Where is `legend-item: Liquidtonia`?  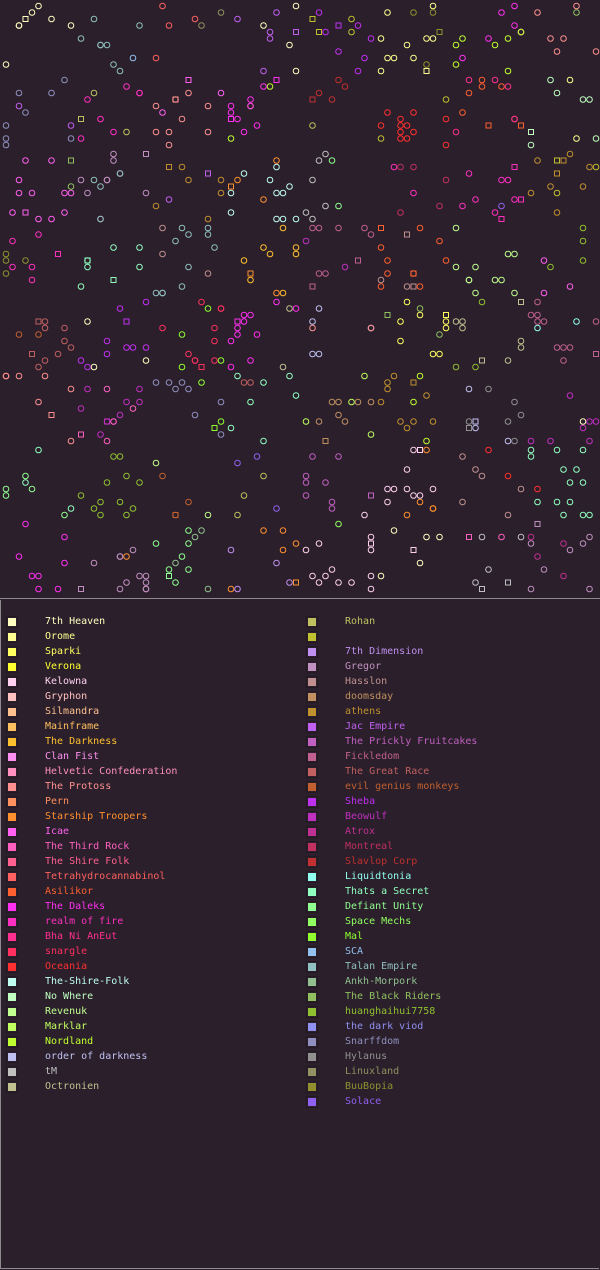
legend-item: Liquidtonia is located at coordinates (446, 877).